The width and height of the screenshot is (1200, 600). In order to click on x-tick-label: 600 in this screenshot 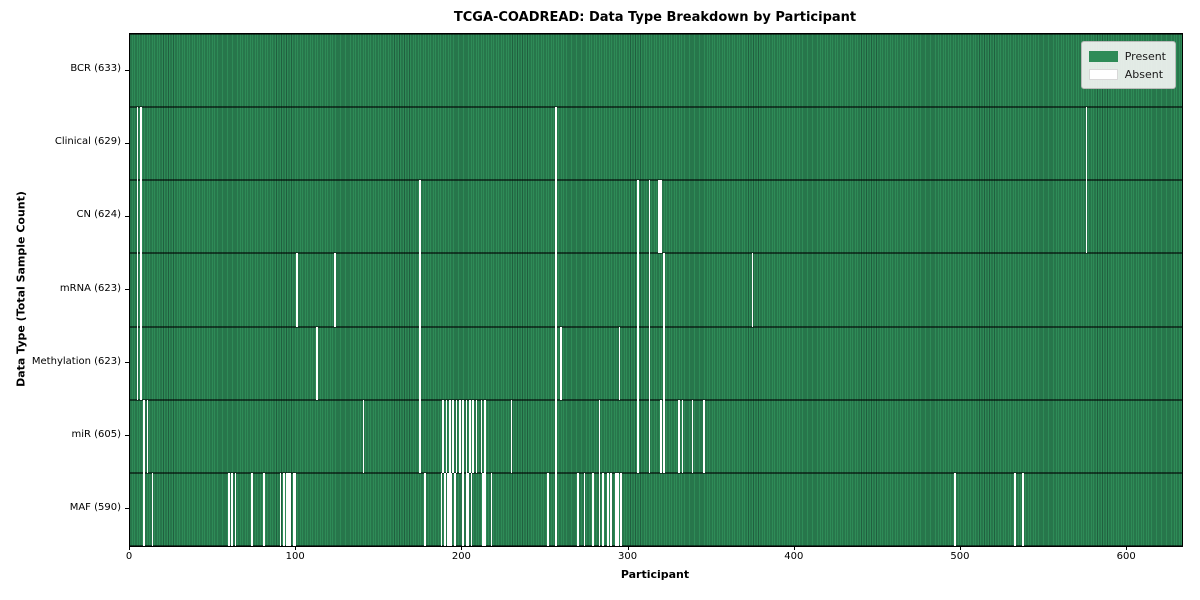, I will do `click(1126, 556)`.